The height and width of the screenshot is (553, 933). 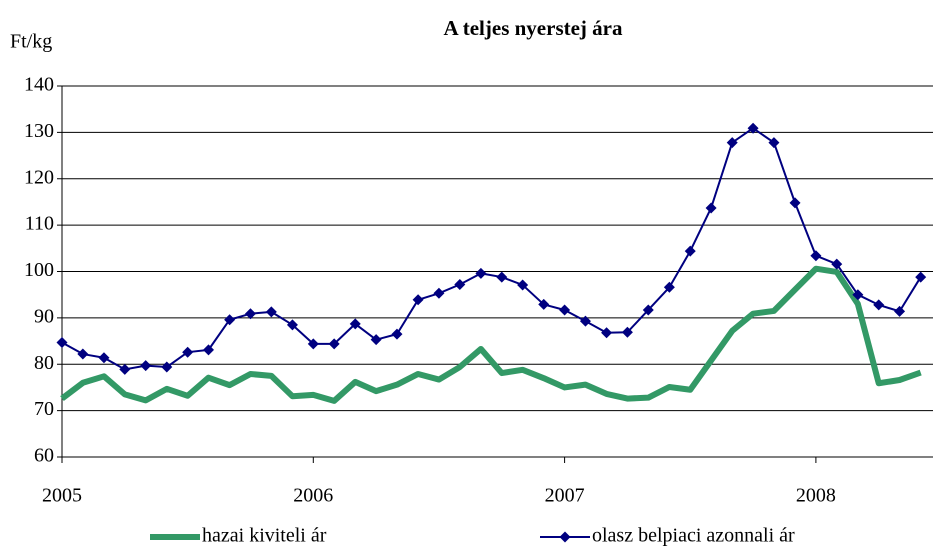 I want to click on y-tick-label: 110, so click(x=39, y=224).